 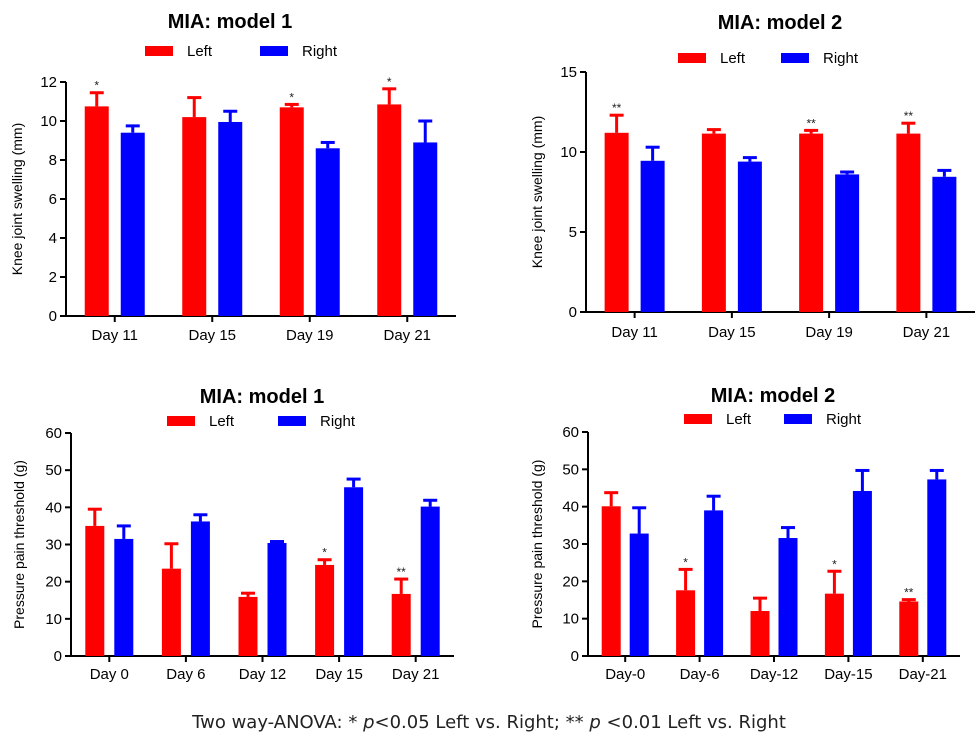 I want to click on x-tick-label: Day-15, so click(x=848, y=674).